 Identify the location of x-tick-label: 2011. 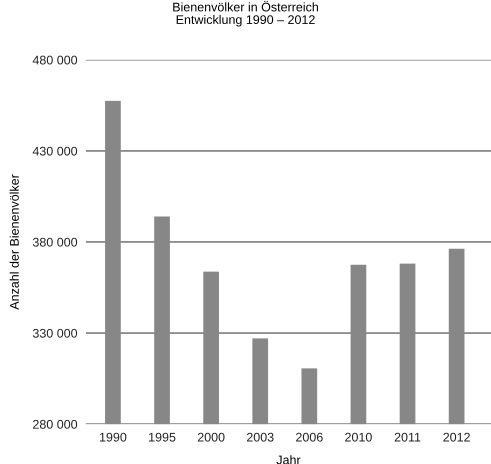
(407, 437).